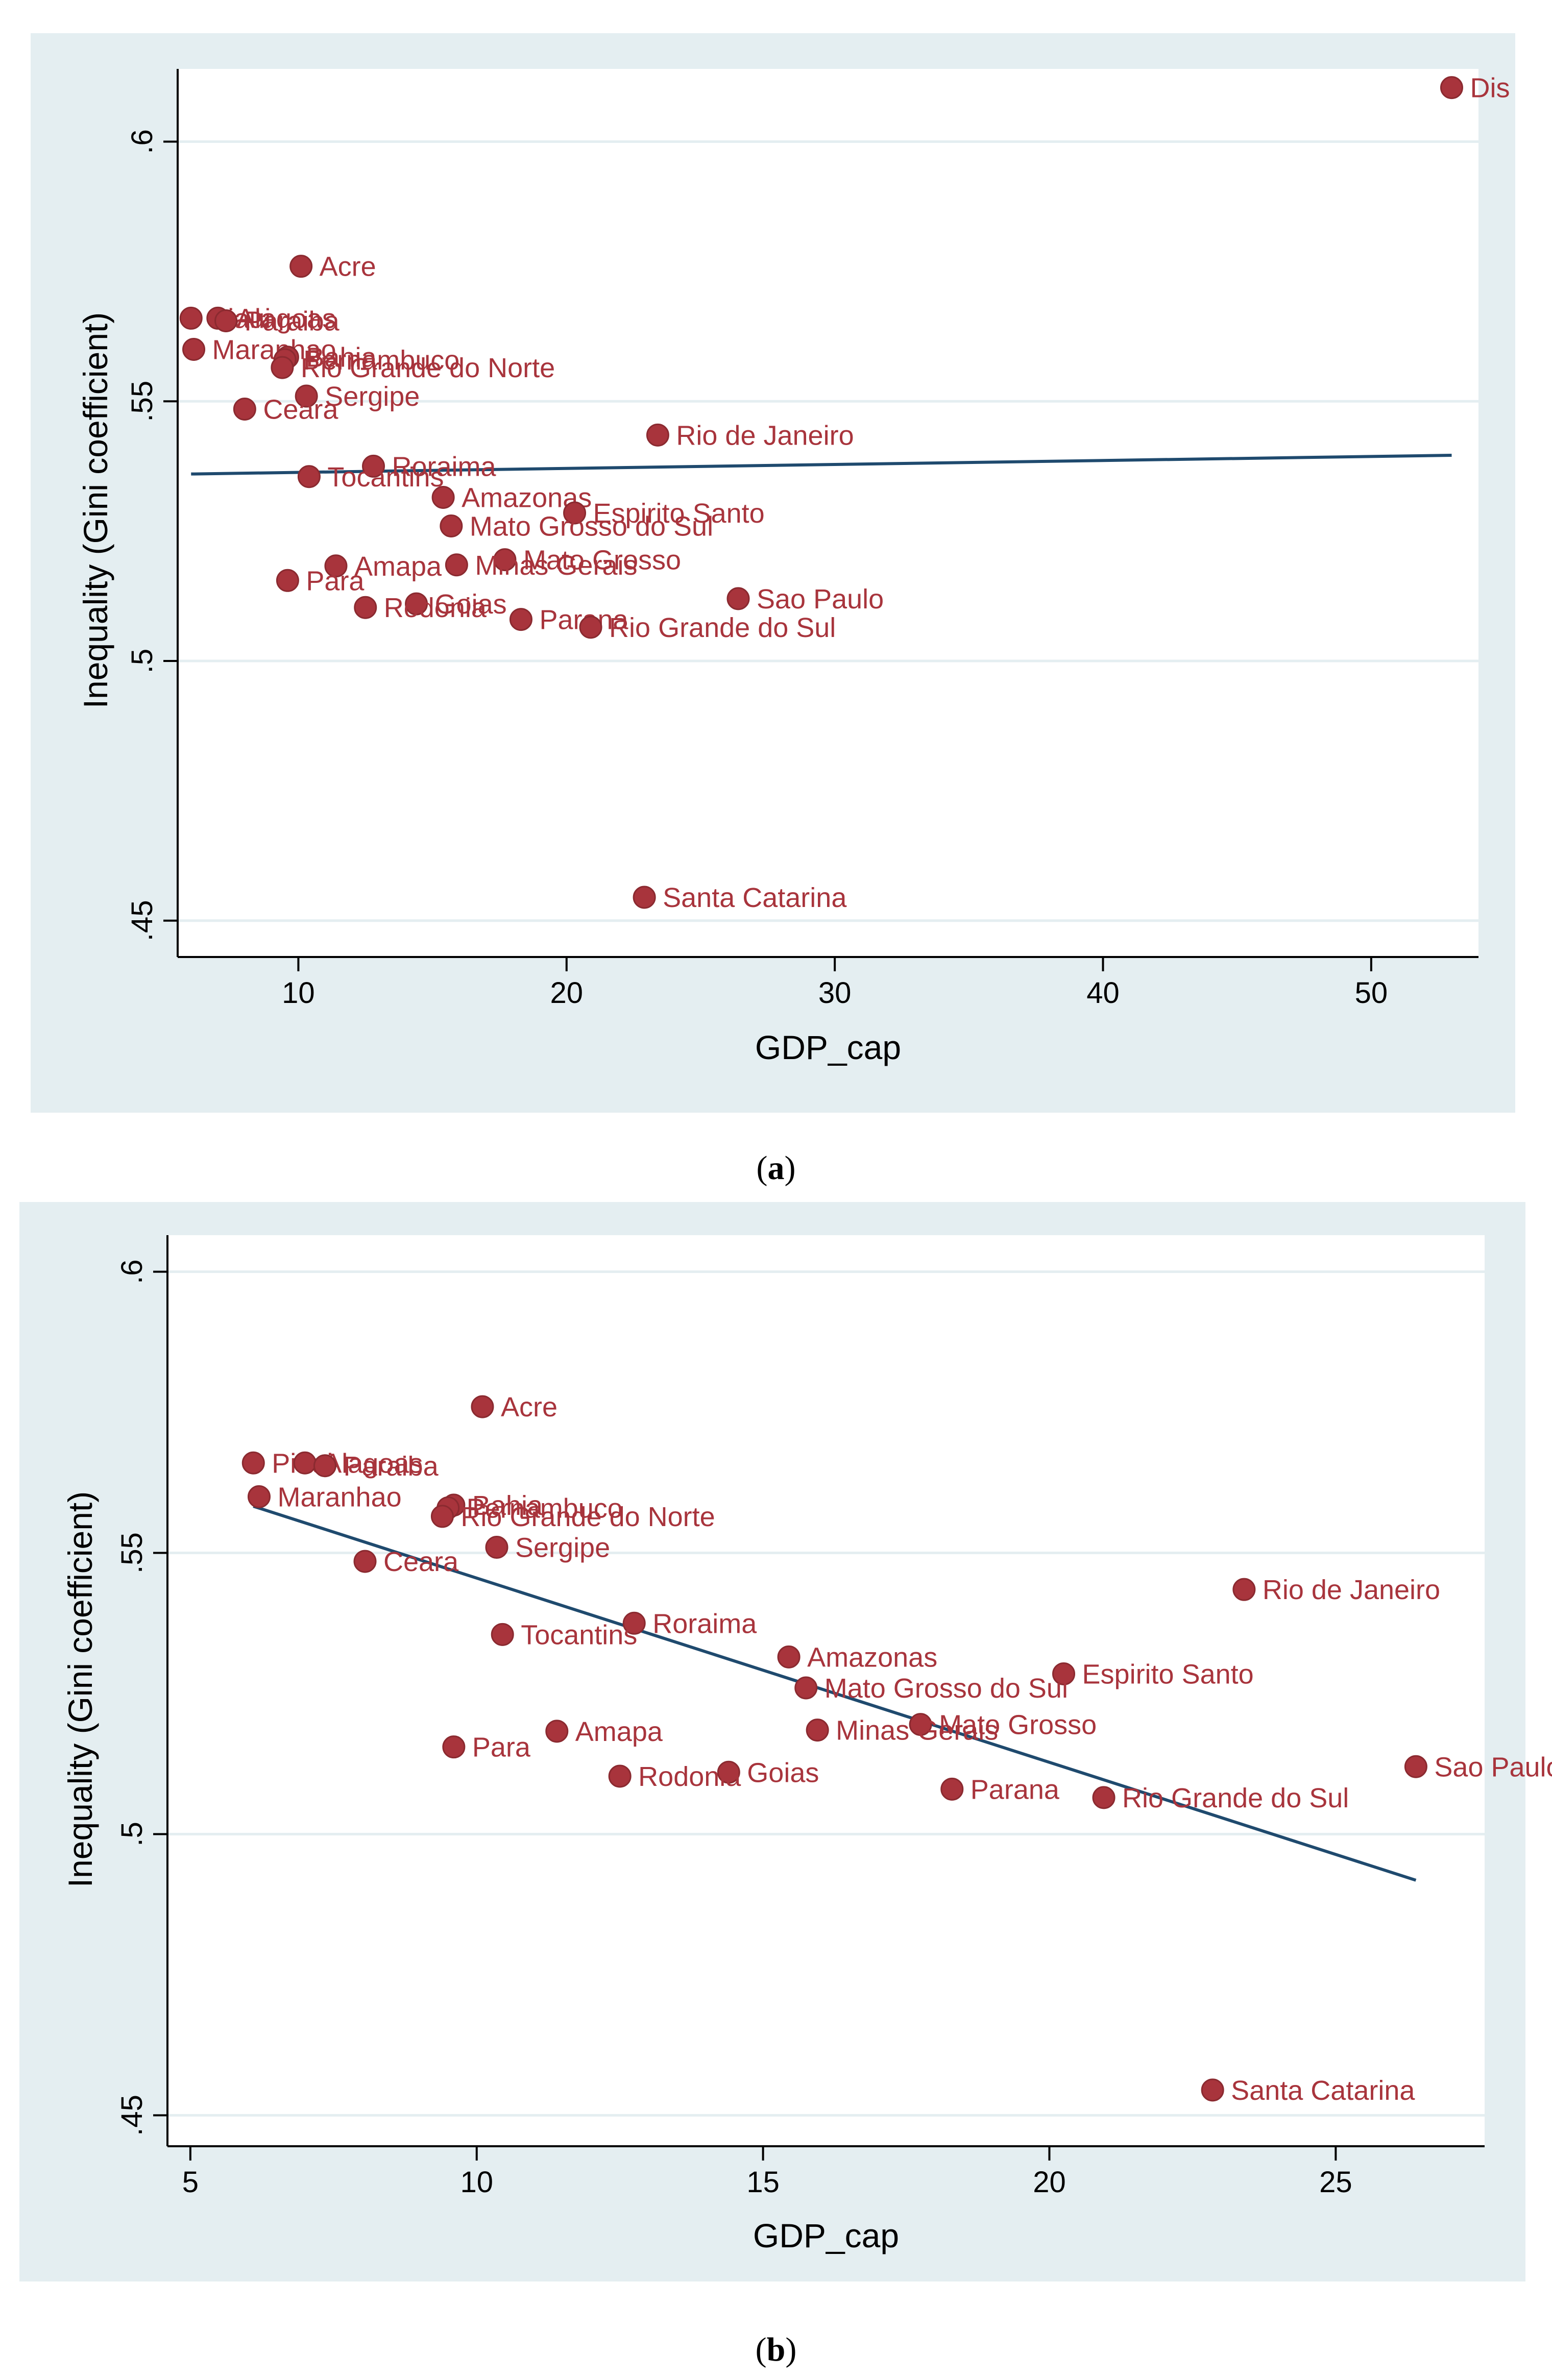  I want to click on panel-a-point-label-acre: Acre, so click(348, 267).